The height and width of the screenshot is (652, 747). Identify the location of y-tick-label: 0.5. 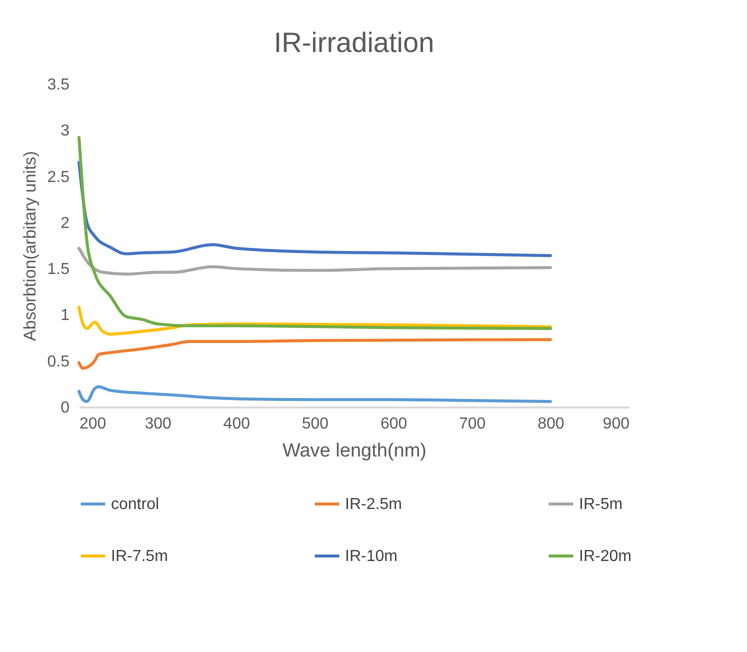
(58, 361).